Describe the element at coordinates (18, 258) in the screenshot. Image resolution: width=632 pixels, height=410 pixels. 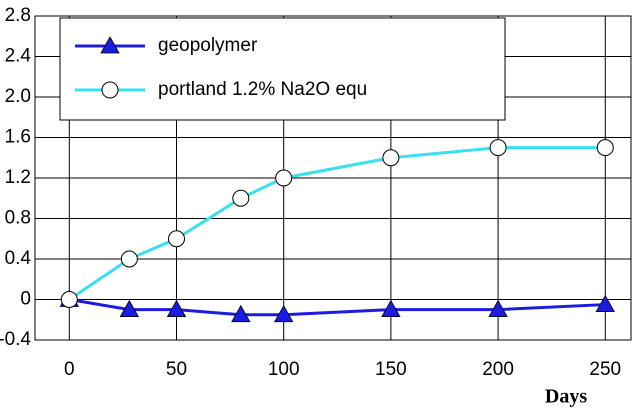
I see `y-tick-label: 0.4` at that location.